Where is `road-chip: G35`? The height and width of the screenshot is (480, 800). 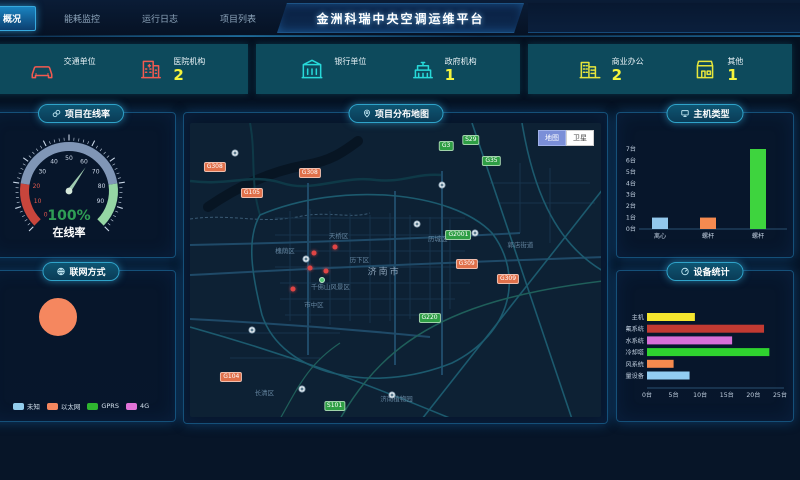 road-chip: G35 is located at coordinates (491, 160).